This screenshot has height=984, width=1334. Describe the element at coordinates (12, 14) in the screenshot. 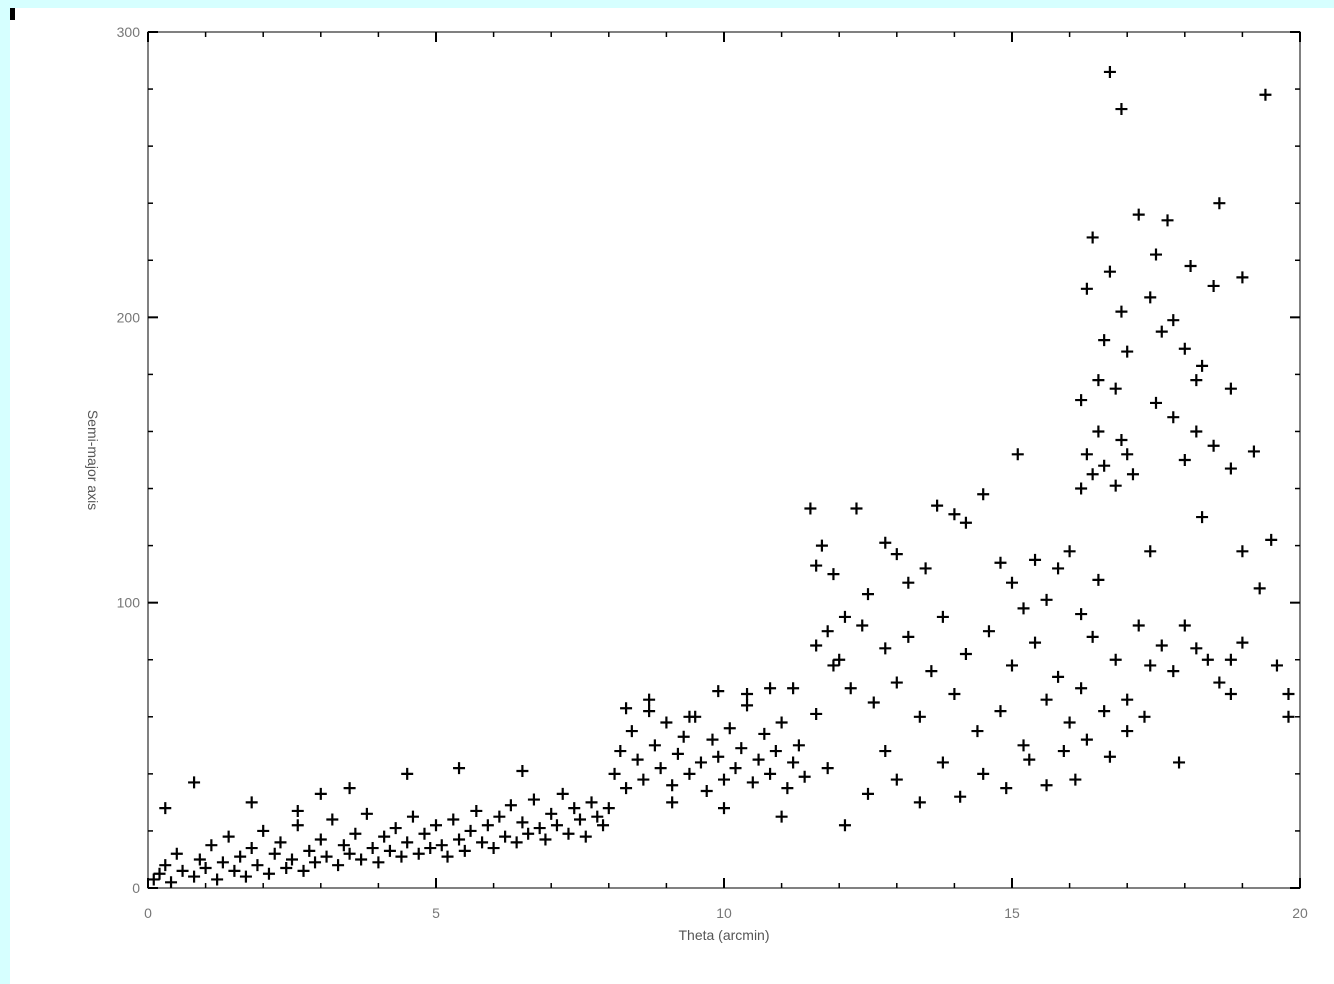

I see `corner-mark` at that location.